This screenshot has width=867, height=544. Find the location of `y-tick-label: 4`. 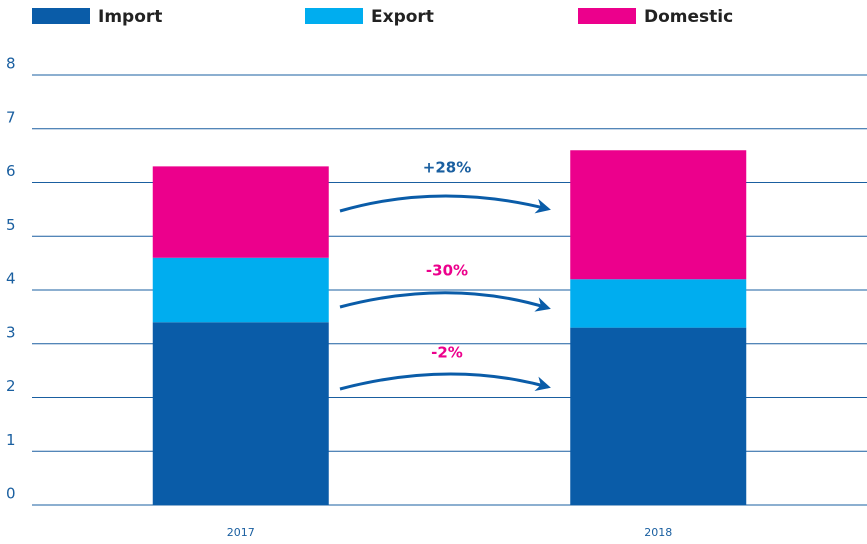

y-tick-label: 4 is located at coordinates (11, 279).